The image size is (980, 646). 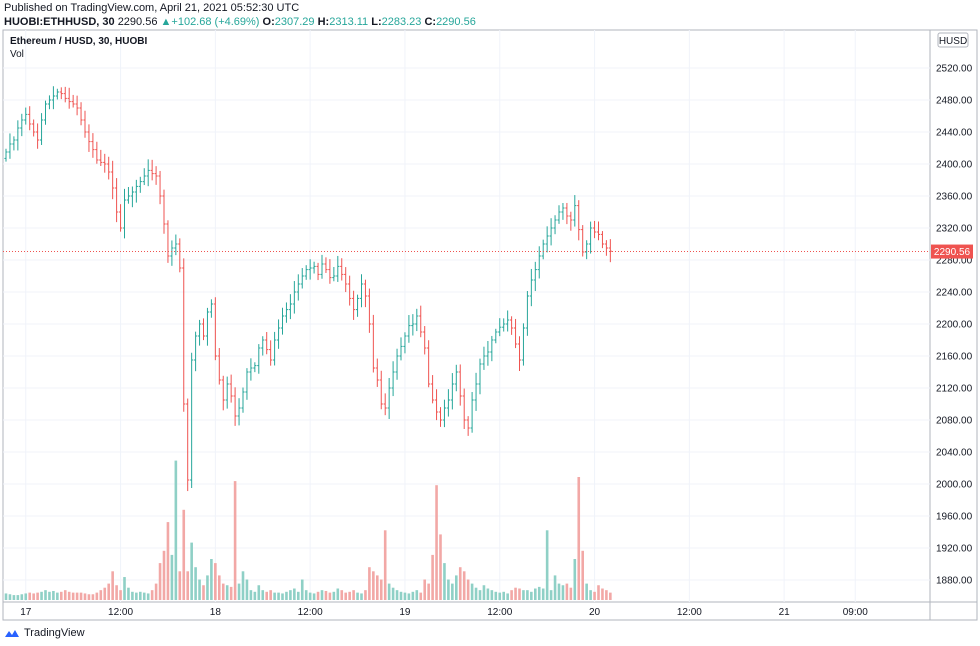 What do you see at coordinates (349, 22) in the screenshot?
I see `high-value: 2313.11` at bounding box center [349, 22].